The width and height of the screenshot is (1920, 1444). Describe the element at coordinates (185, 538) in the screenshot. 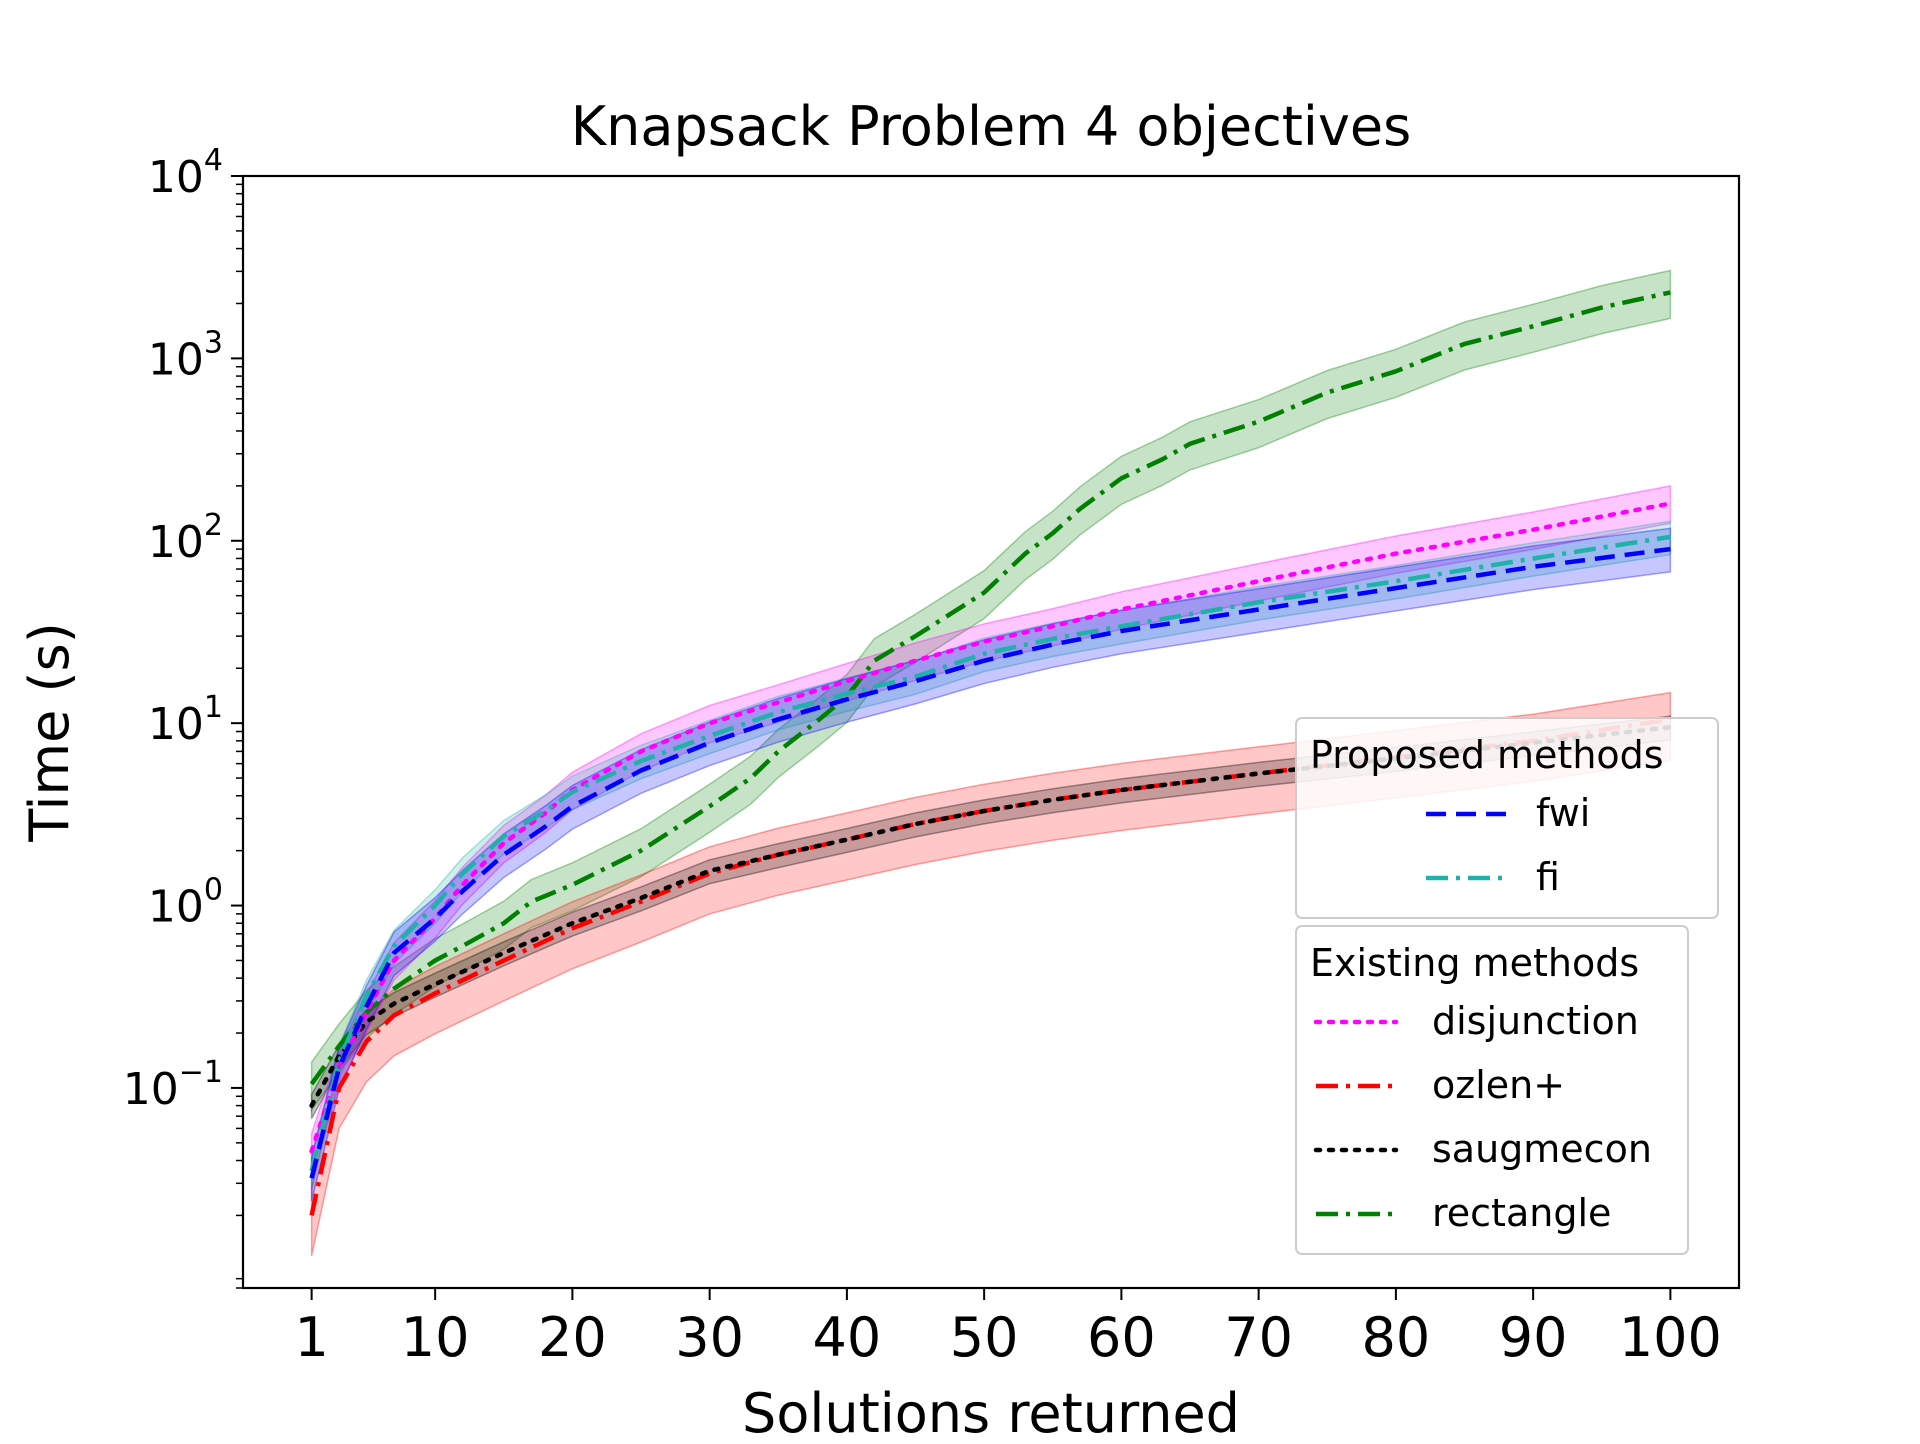

I see `y-tick-label: 10²` at that location.